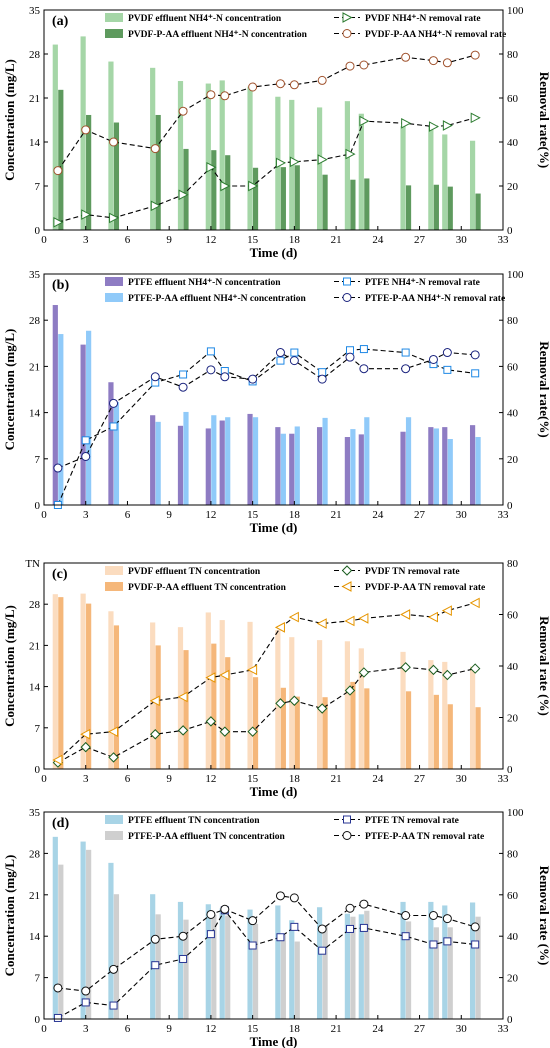 Image resolution: width=550 pixels, height=1048 pixels. I want to click on panel-label: (c), so click(60, 574).